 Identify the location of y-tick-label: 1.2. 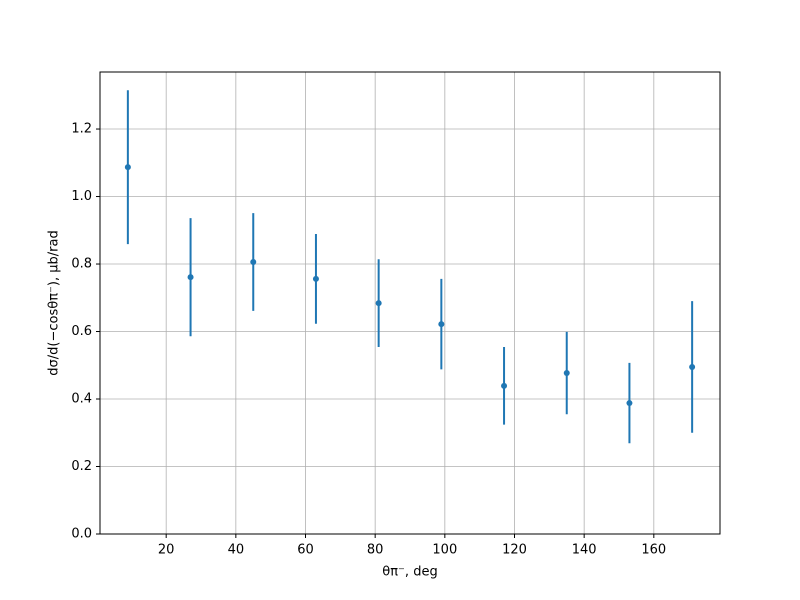
(81, 129).